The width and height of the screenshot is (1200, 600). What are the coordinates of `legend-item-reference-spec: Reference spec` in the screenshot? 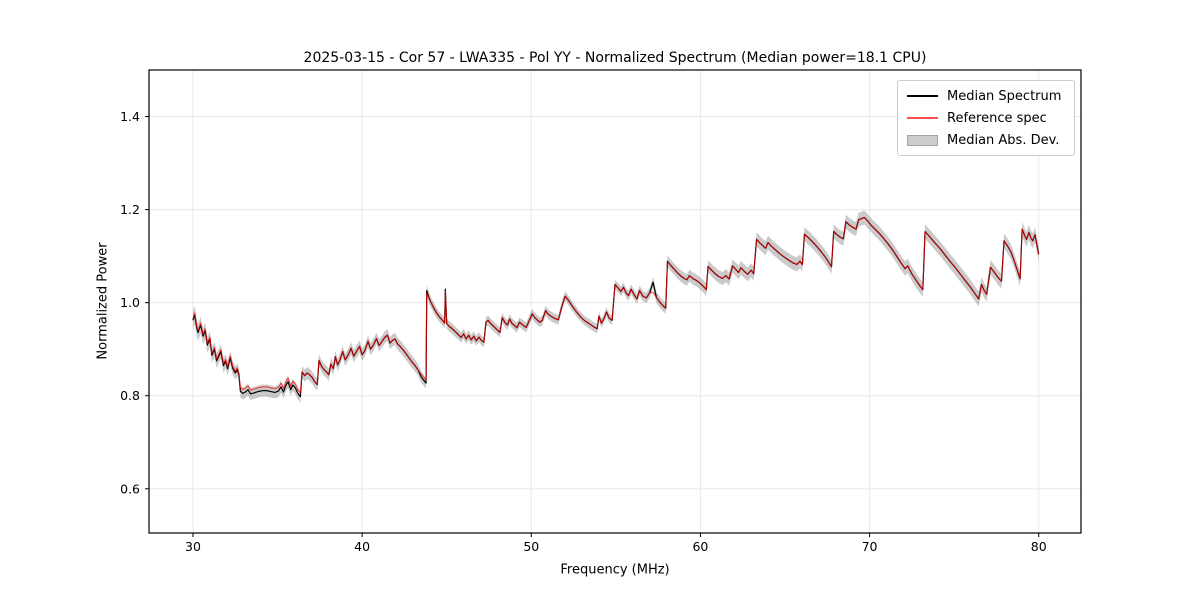 It's located at (985, 118).